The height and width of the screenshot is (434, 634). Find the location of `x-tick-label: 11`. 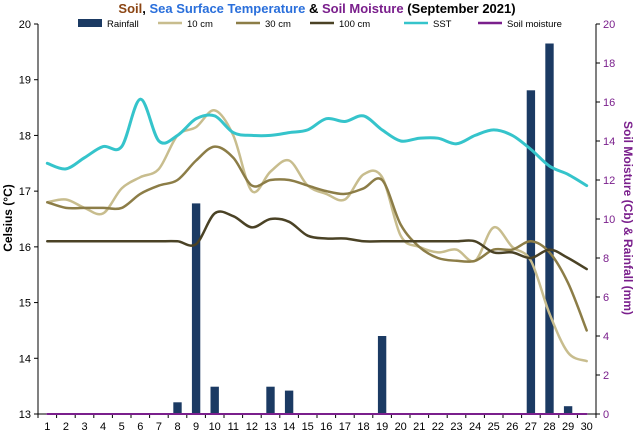

x-tick-label: 11 is located at coordinates (233, 427).